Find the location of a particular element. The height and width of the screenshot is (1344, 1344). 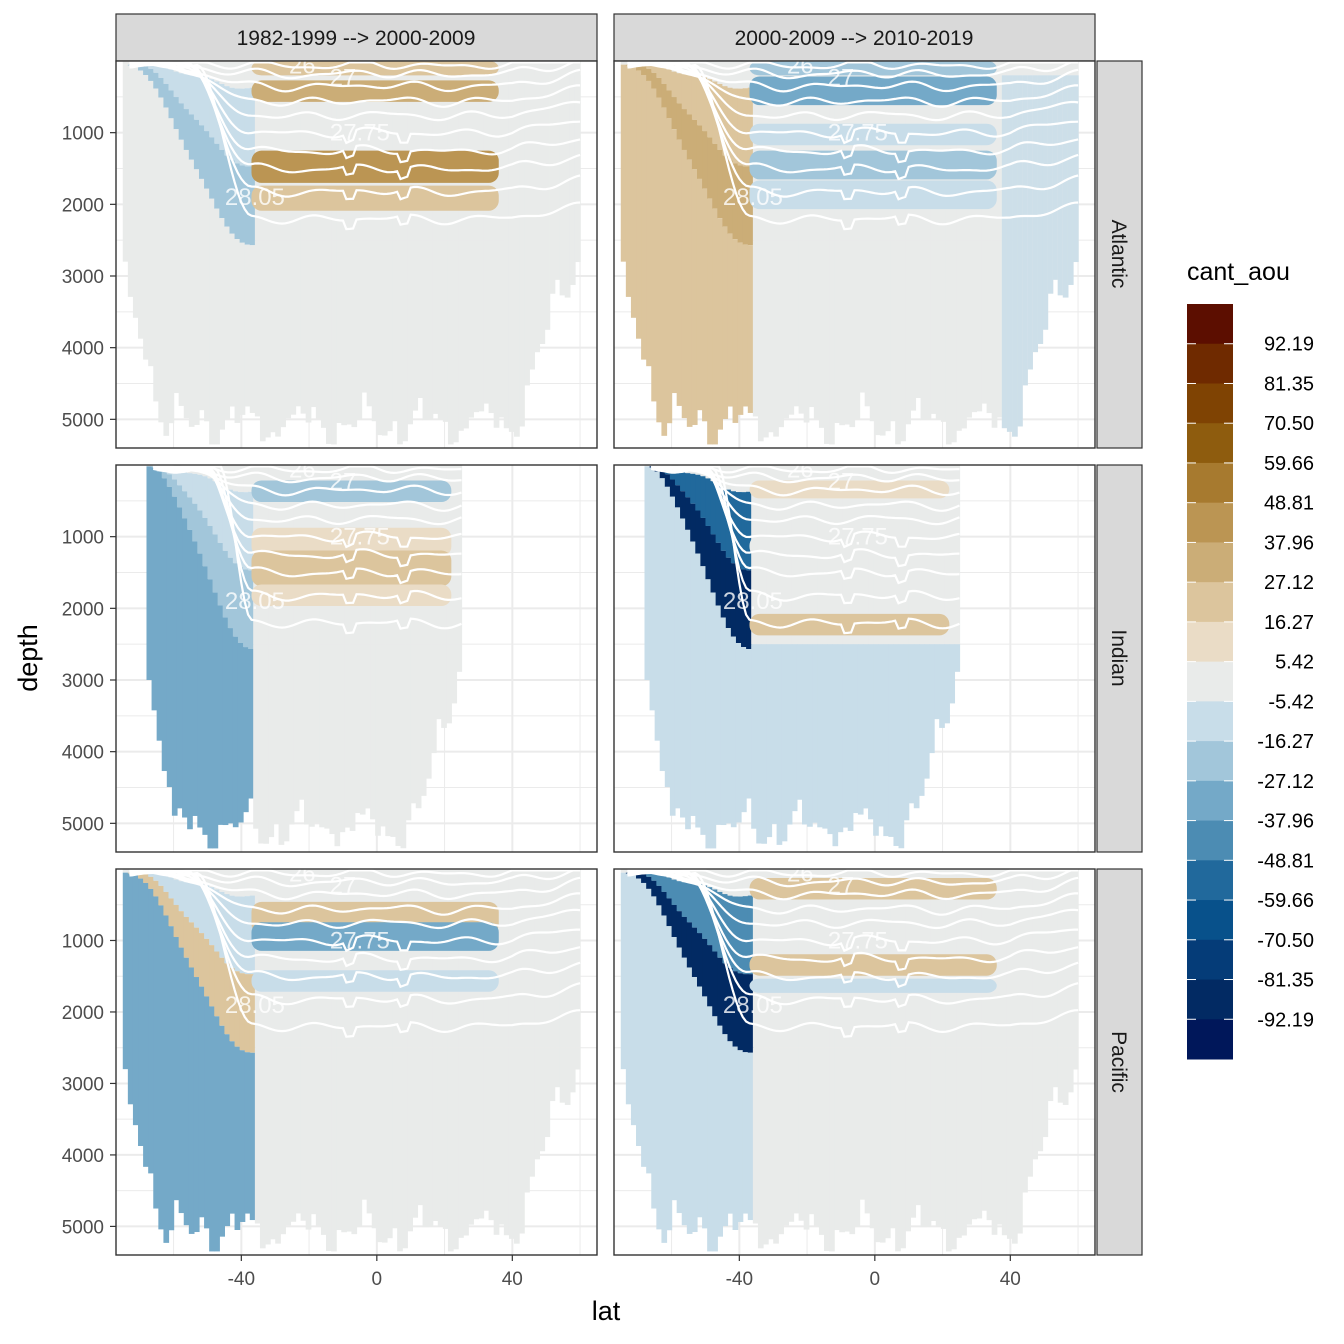

legend-label: -37.96 is located at coordinates (1285, 822).